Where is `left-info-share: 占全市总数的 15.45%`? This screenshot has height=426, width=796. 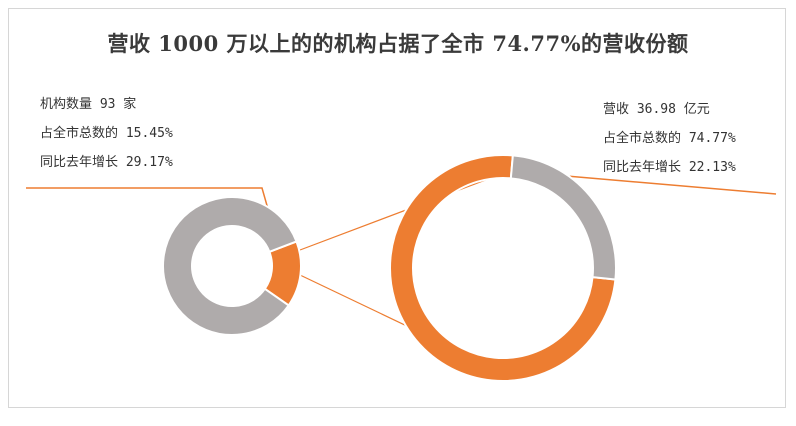
left-info-share: 占全市总数的 15.45% is located at coordinates (106, 133).